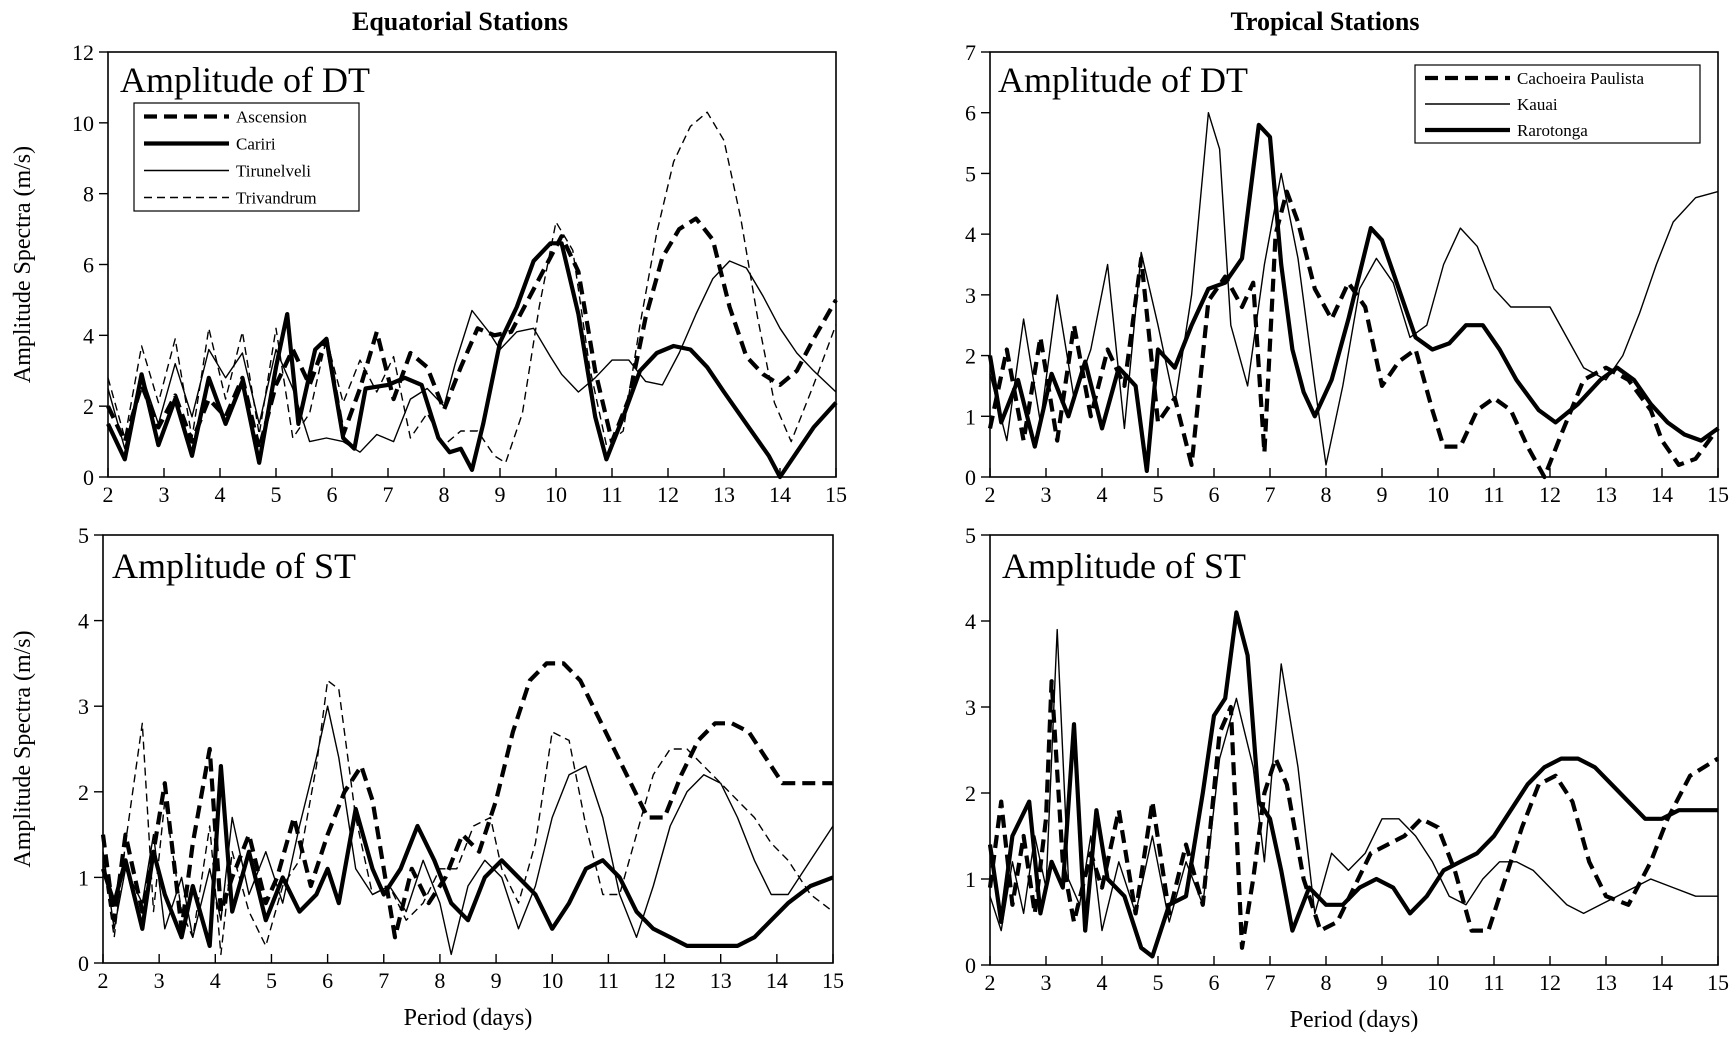  Describe the element at coordinates (83, 52) in the screenshot. I see `y-tick-label: 12` at that location.